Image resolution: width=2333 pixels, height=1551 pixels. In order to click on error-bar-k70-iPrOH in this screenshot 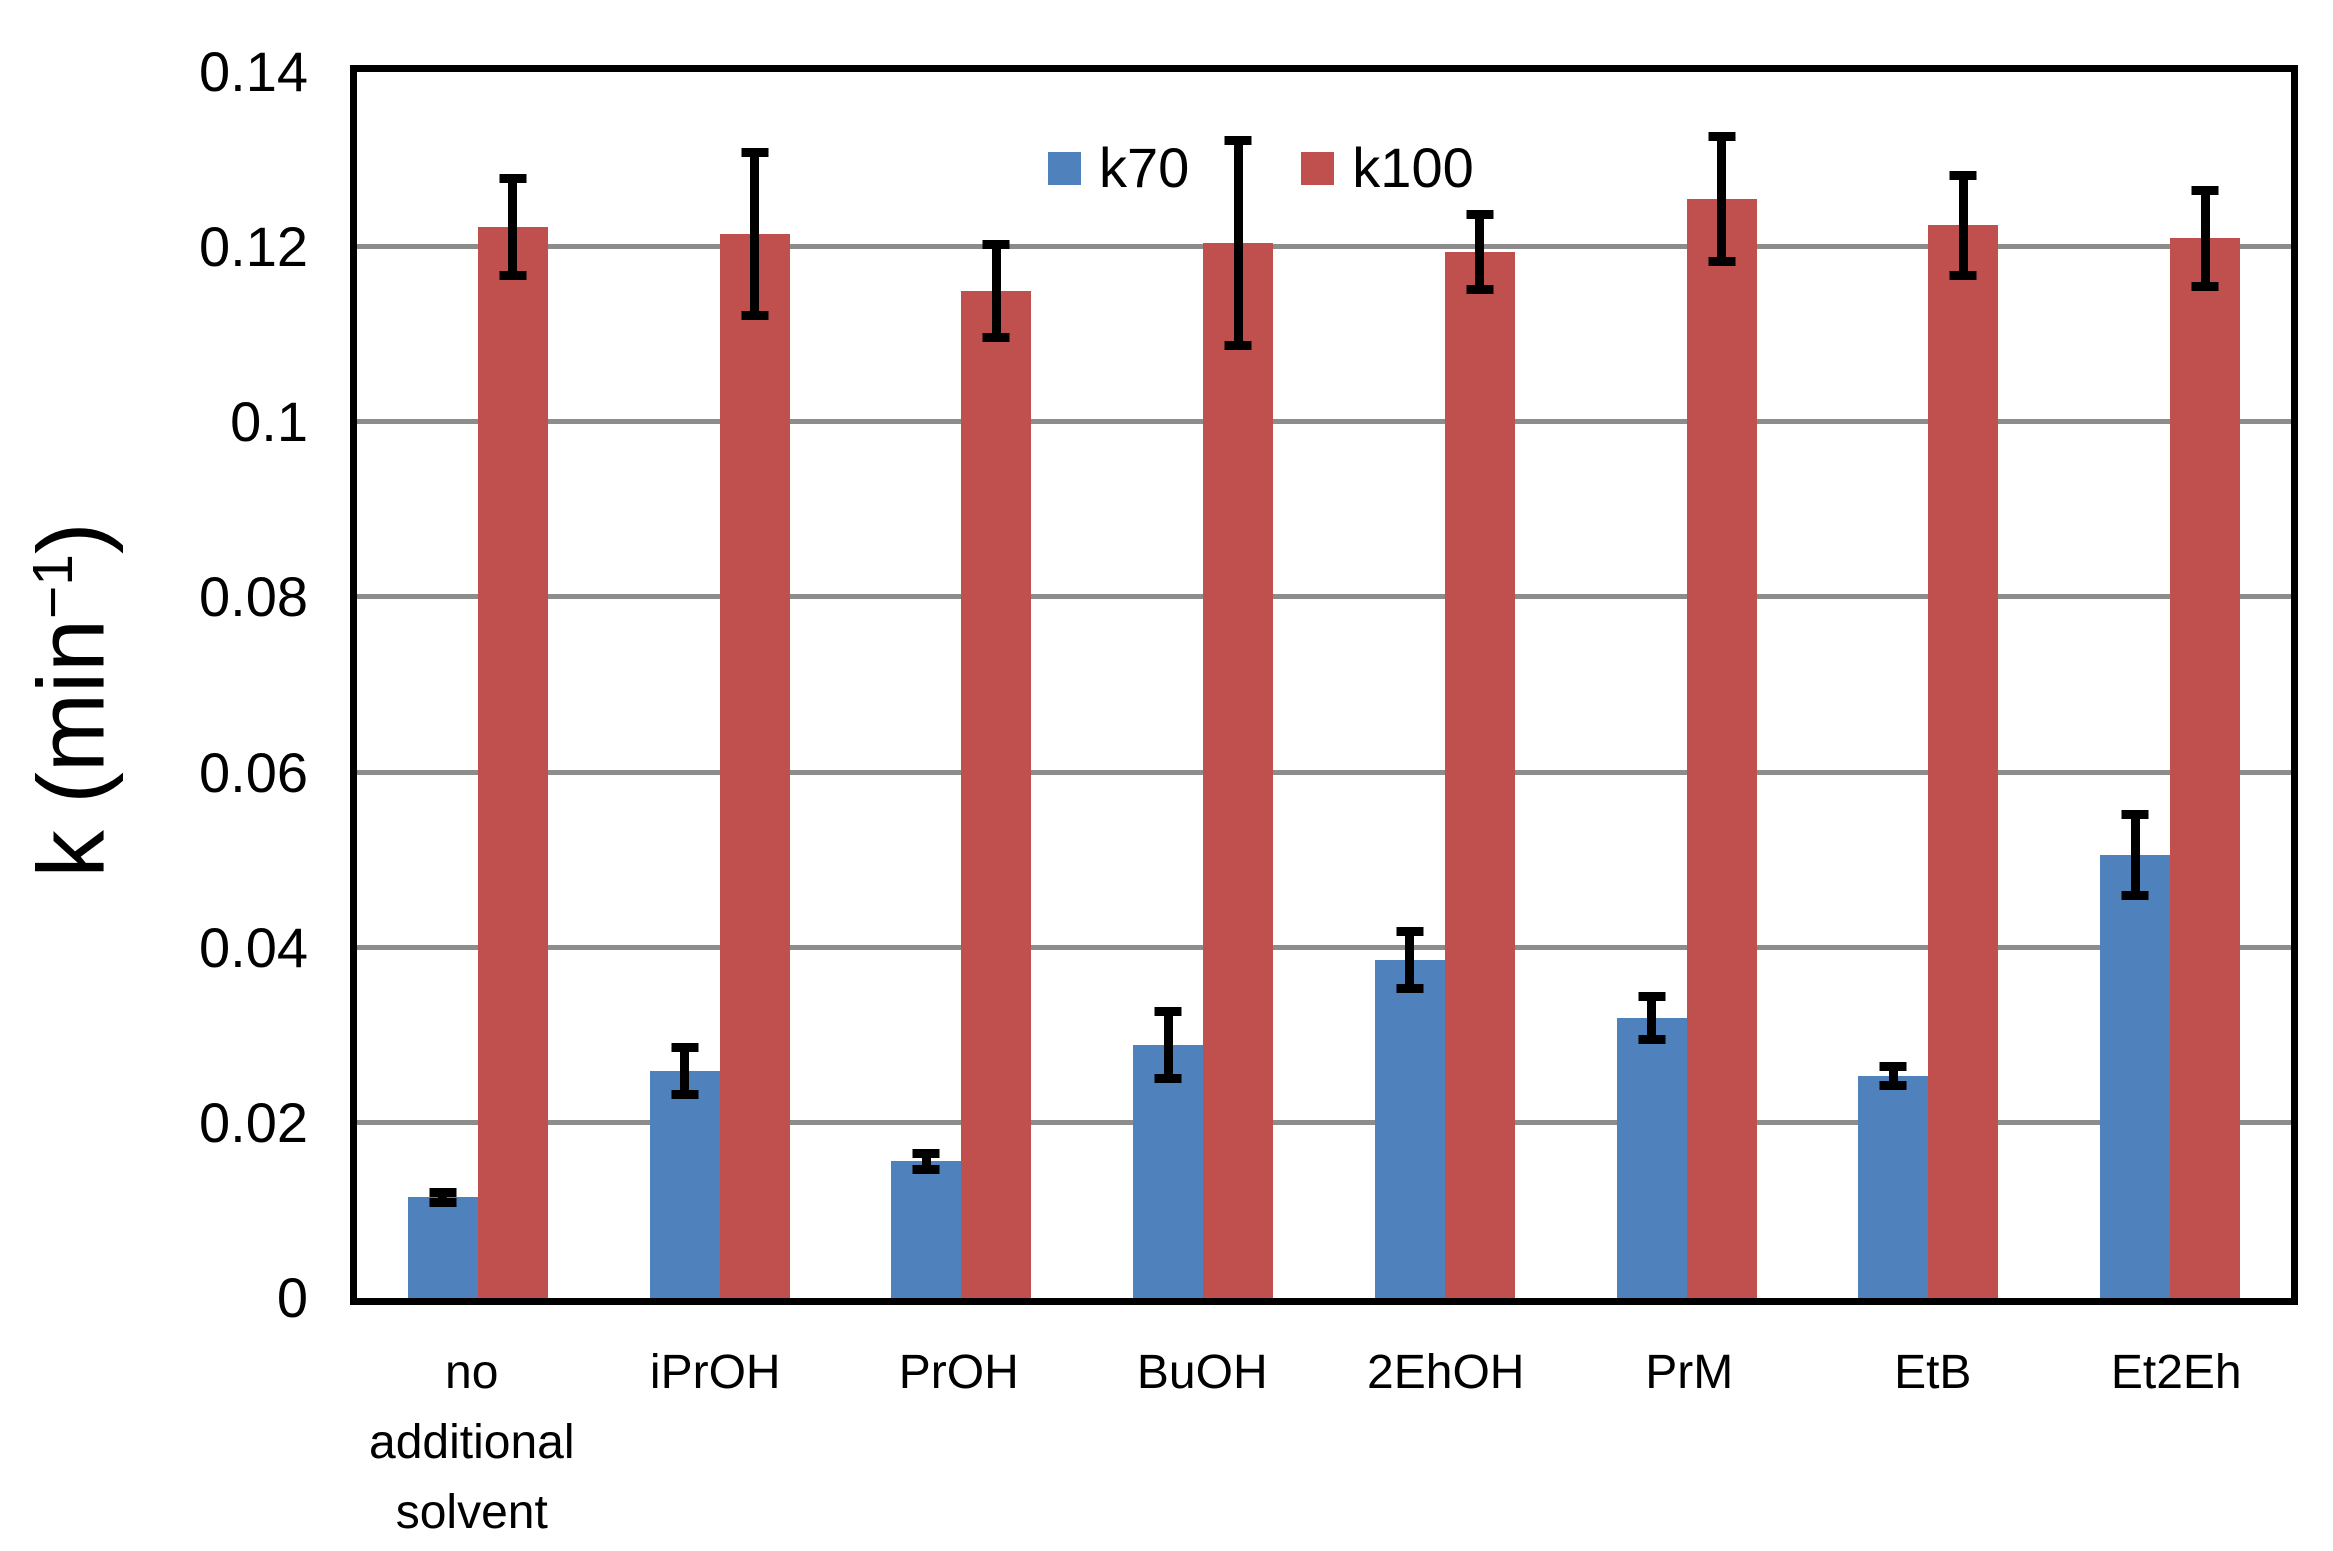, I will do `click(685, 1071)`.